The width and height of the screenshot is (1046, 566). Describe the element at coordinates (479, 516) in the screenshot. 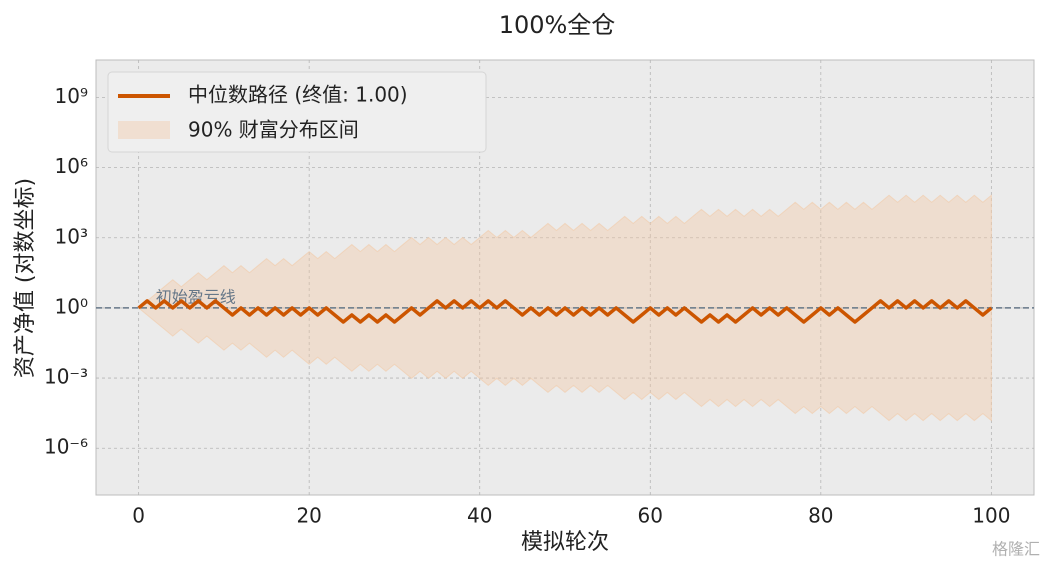

I see `x-tick-label: 40` at that location.